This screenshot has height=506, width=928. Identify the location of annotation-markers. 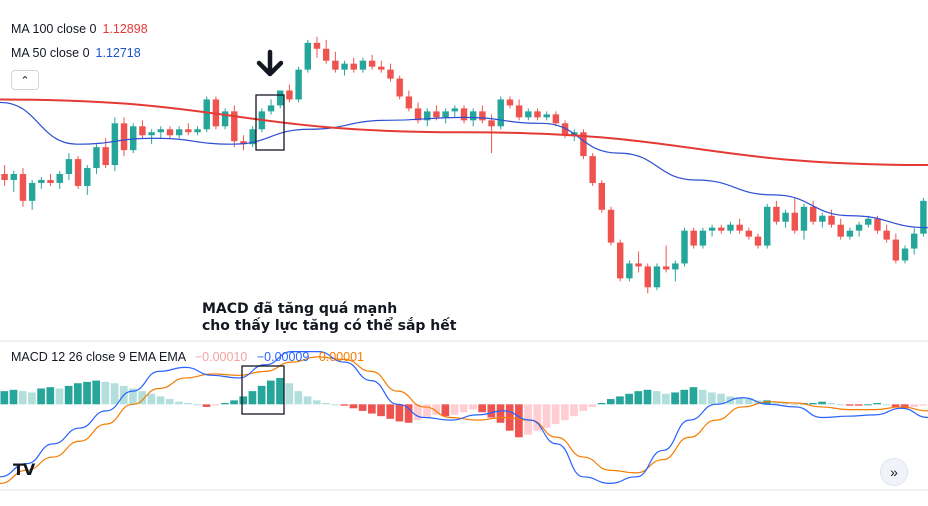
(263, 232).